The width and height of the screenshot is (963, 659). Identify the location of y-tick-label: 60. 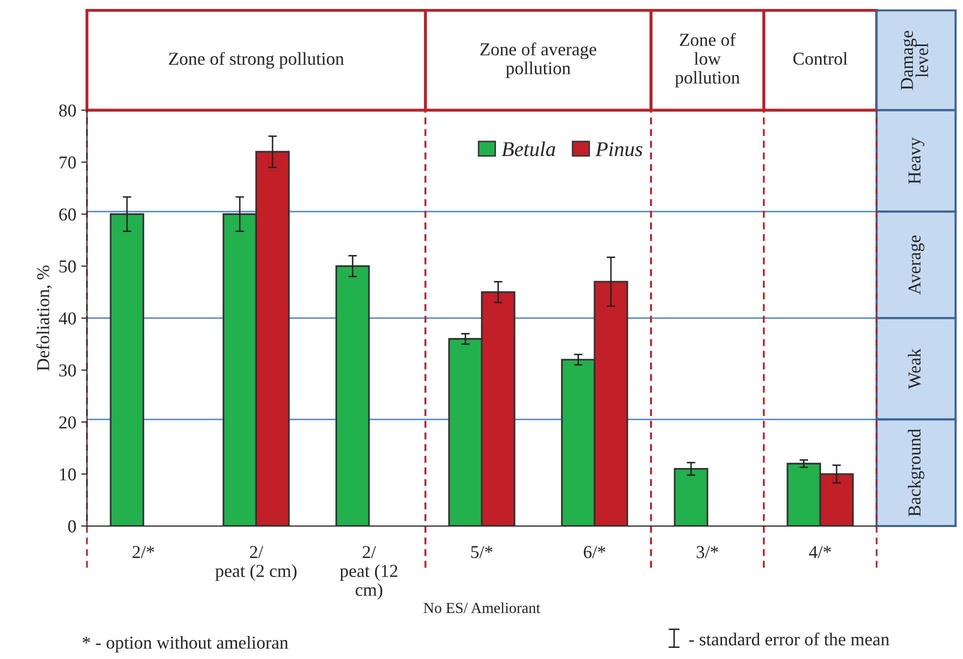
(67, 214).